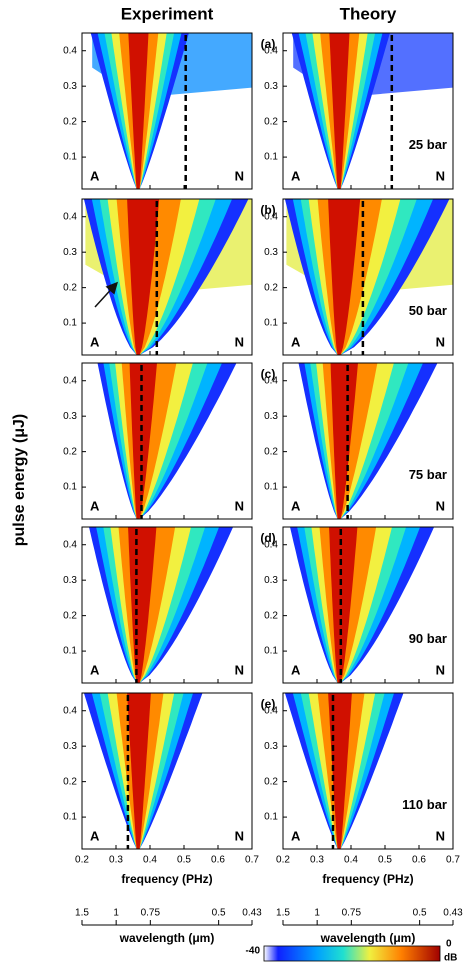 This screenshot has width=473, height=969. I want to click on colorbar-min: -40, so click(253, 951).